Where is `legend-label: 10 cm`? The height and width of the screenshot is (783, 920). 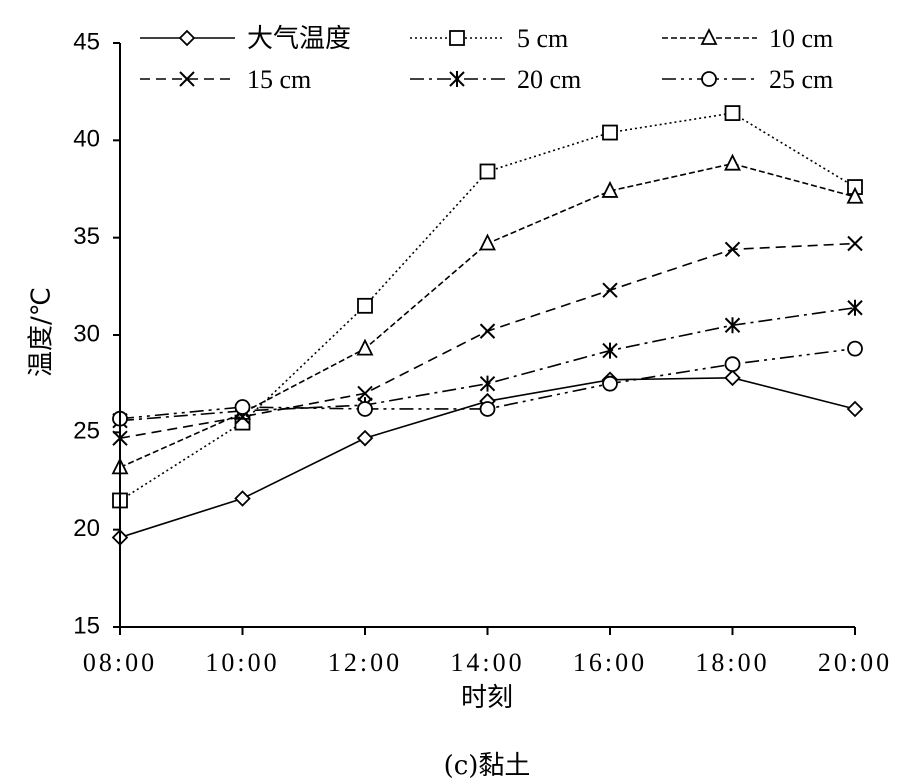
legend-label: 10 cm is located at coordinates (801, 38).